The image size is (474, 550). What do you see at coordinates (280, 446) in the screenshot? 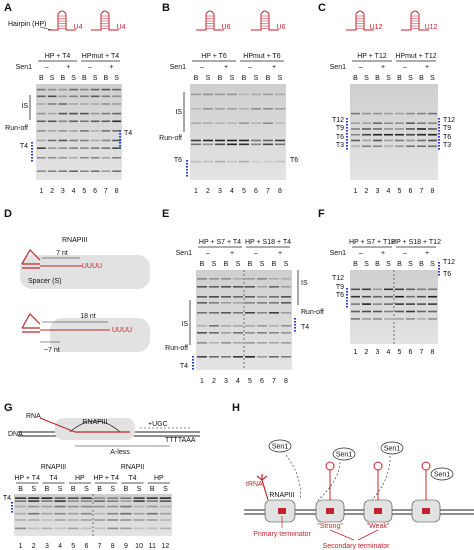
I see `sen1-bubble` at bounding box center [280, 446].